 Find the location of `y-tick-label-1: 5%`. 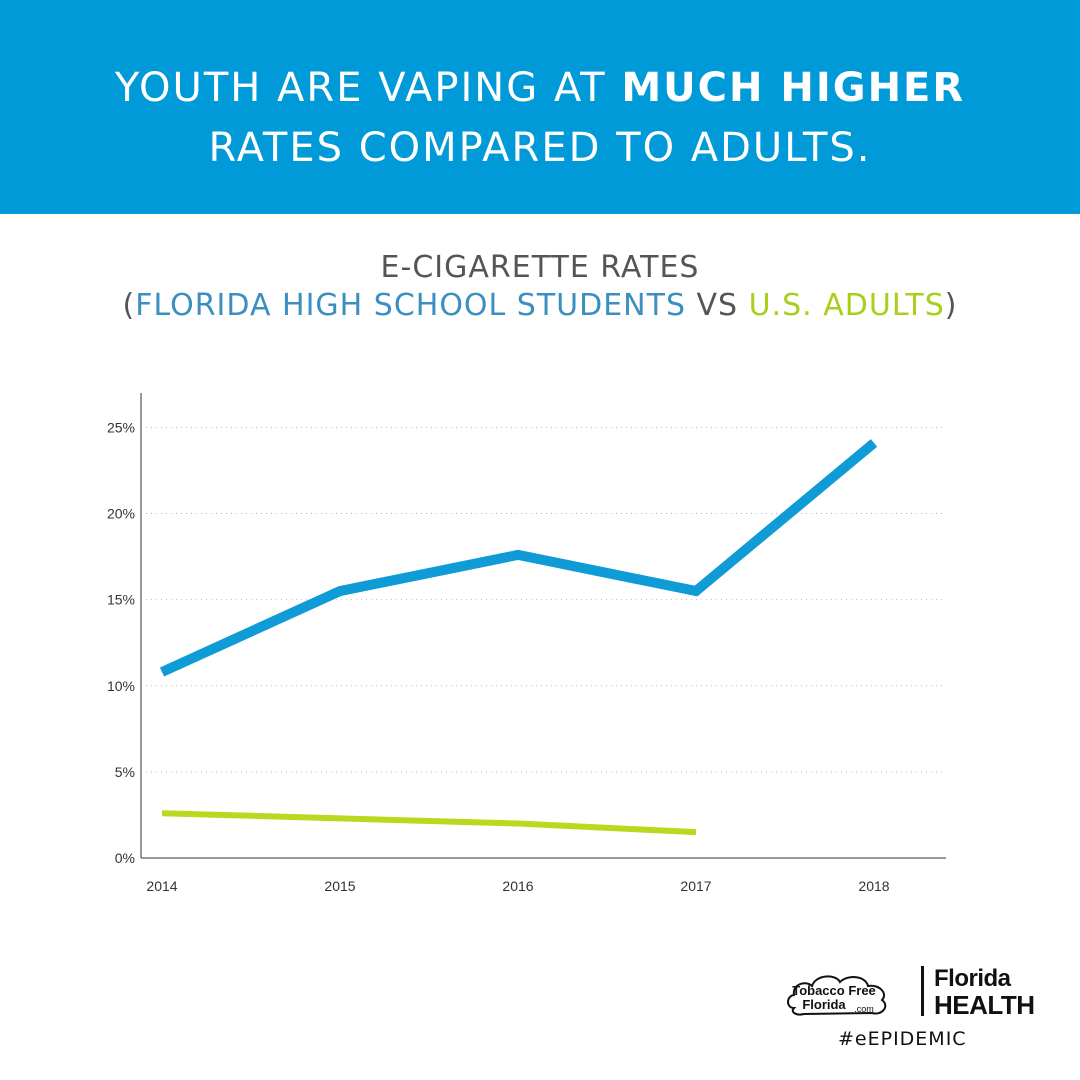

y-tick-label-1: 5% is located at coordinates (125, 772).